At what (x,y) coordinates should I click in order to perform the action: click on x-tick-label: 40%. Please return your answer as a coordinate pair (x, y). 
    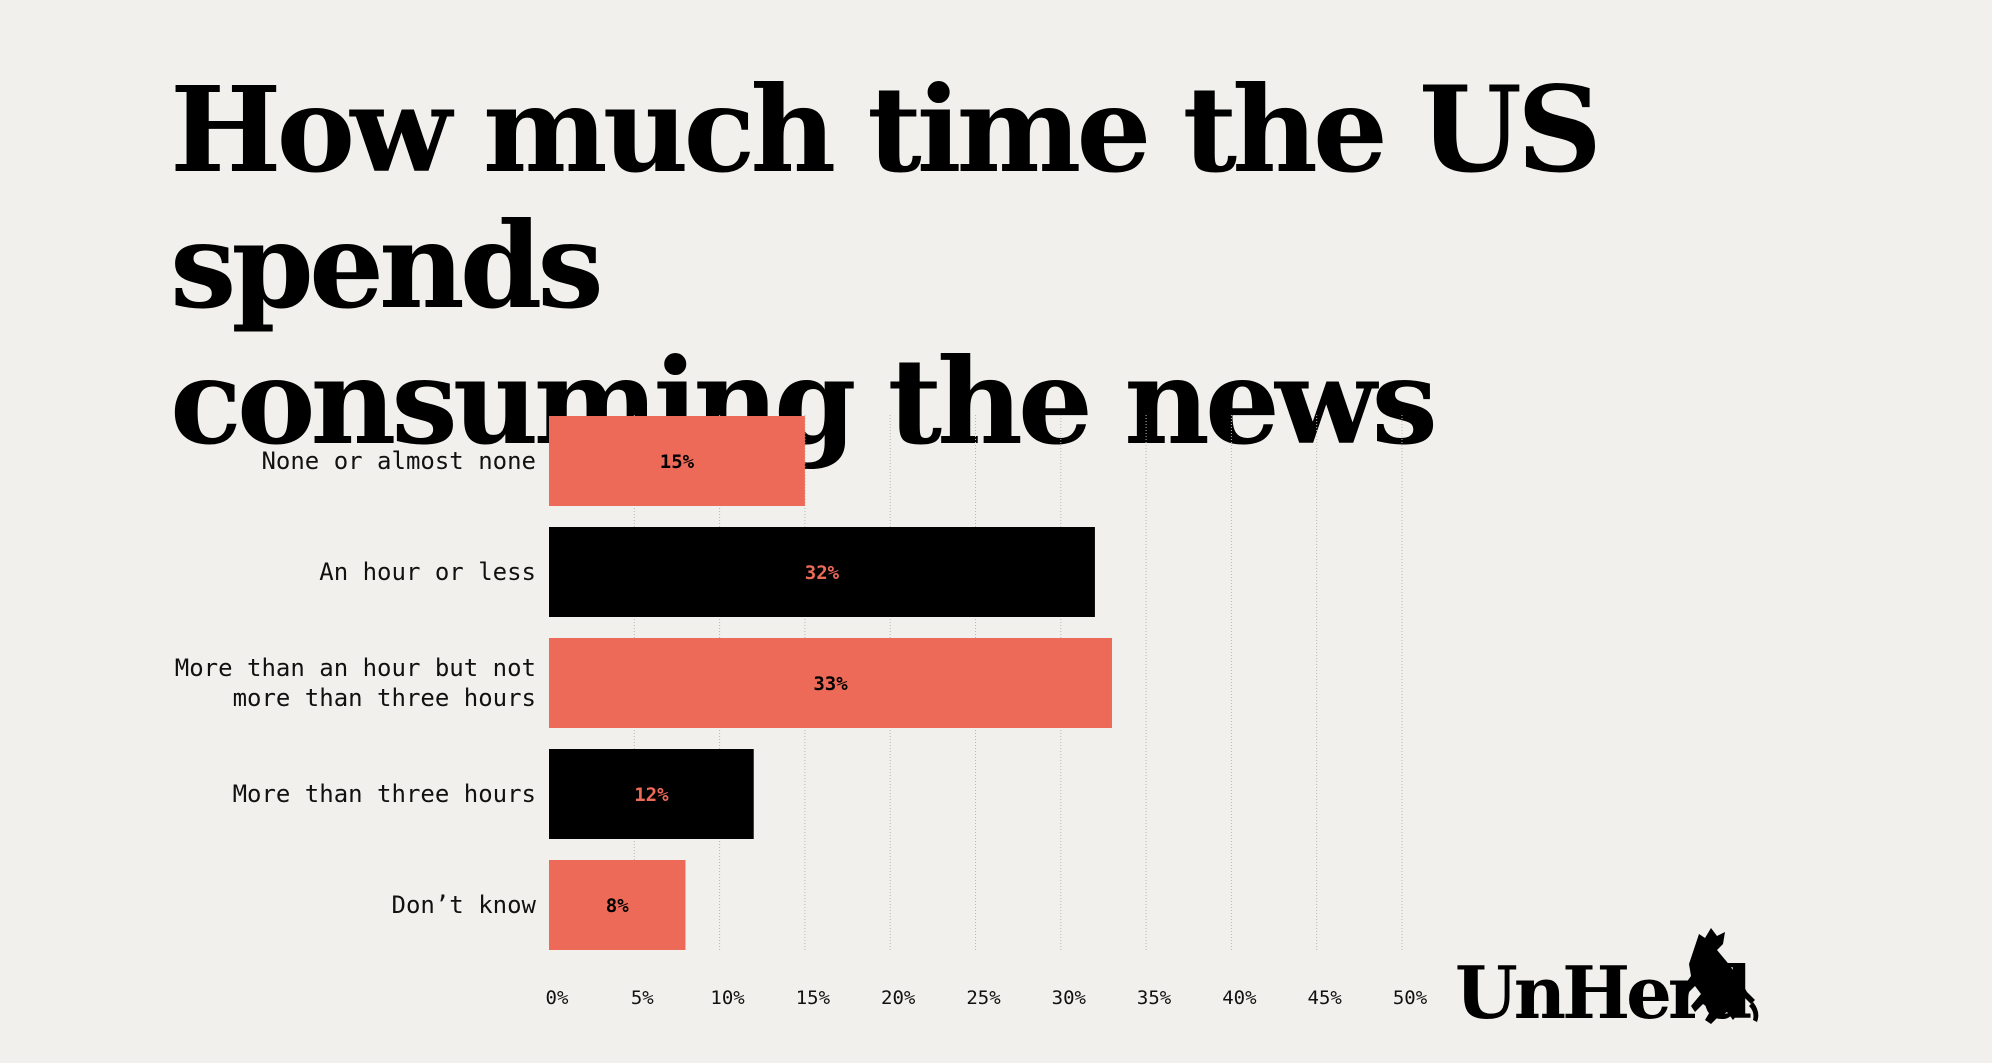
    Looking at the image, I should click on (1239, 998).